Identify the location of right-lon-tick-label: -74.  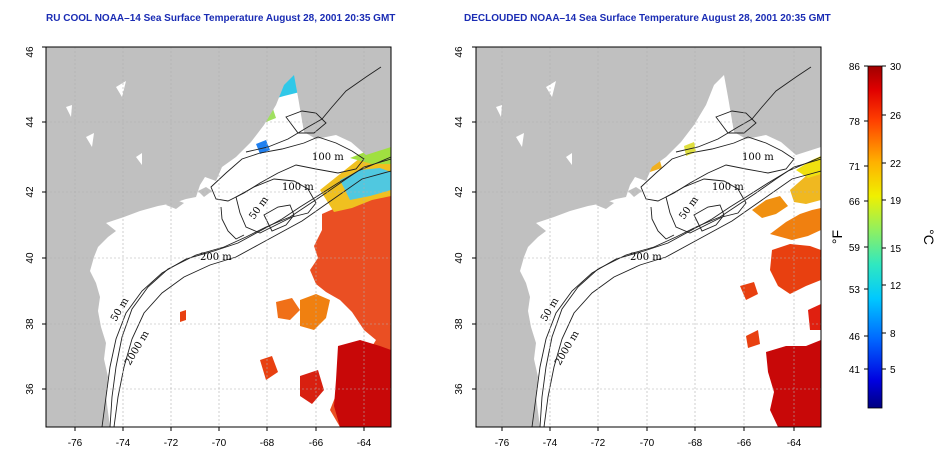
(550, 443).